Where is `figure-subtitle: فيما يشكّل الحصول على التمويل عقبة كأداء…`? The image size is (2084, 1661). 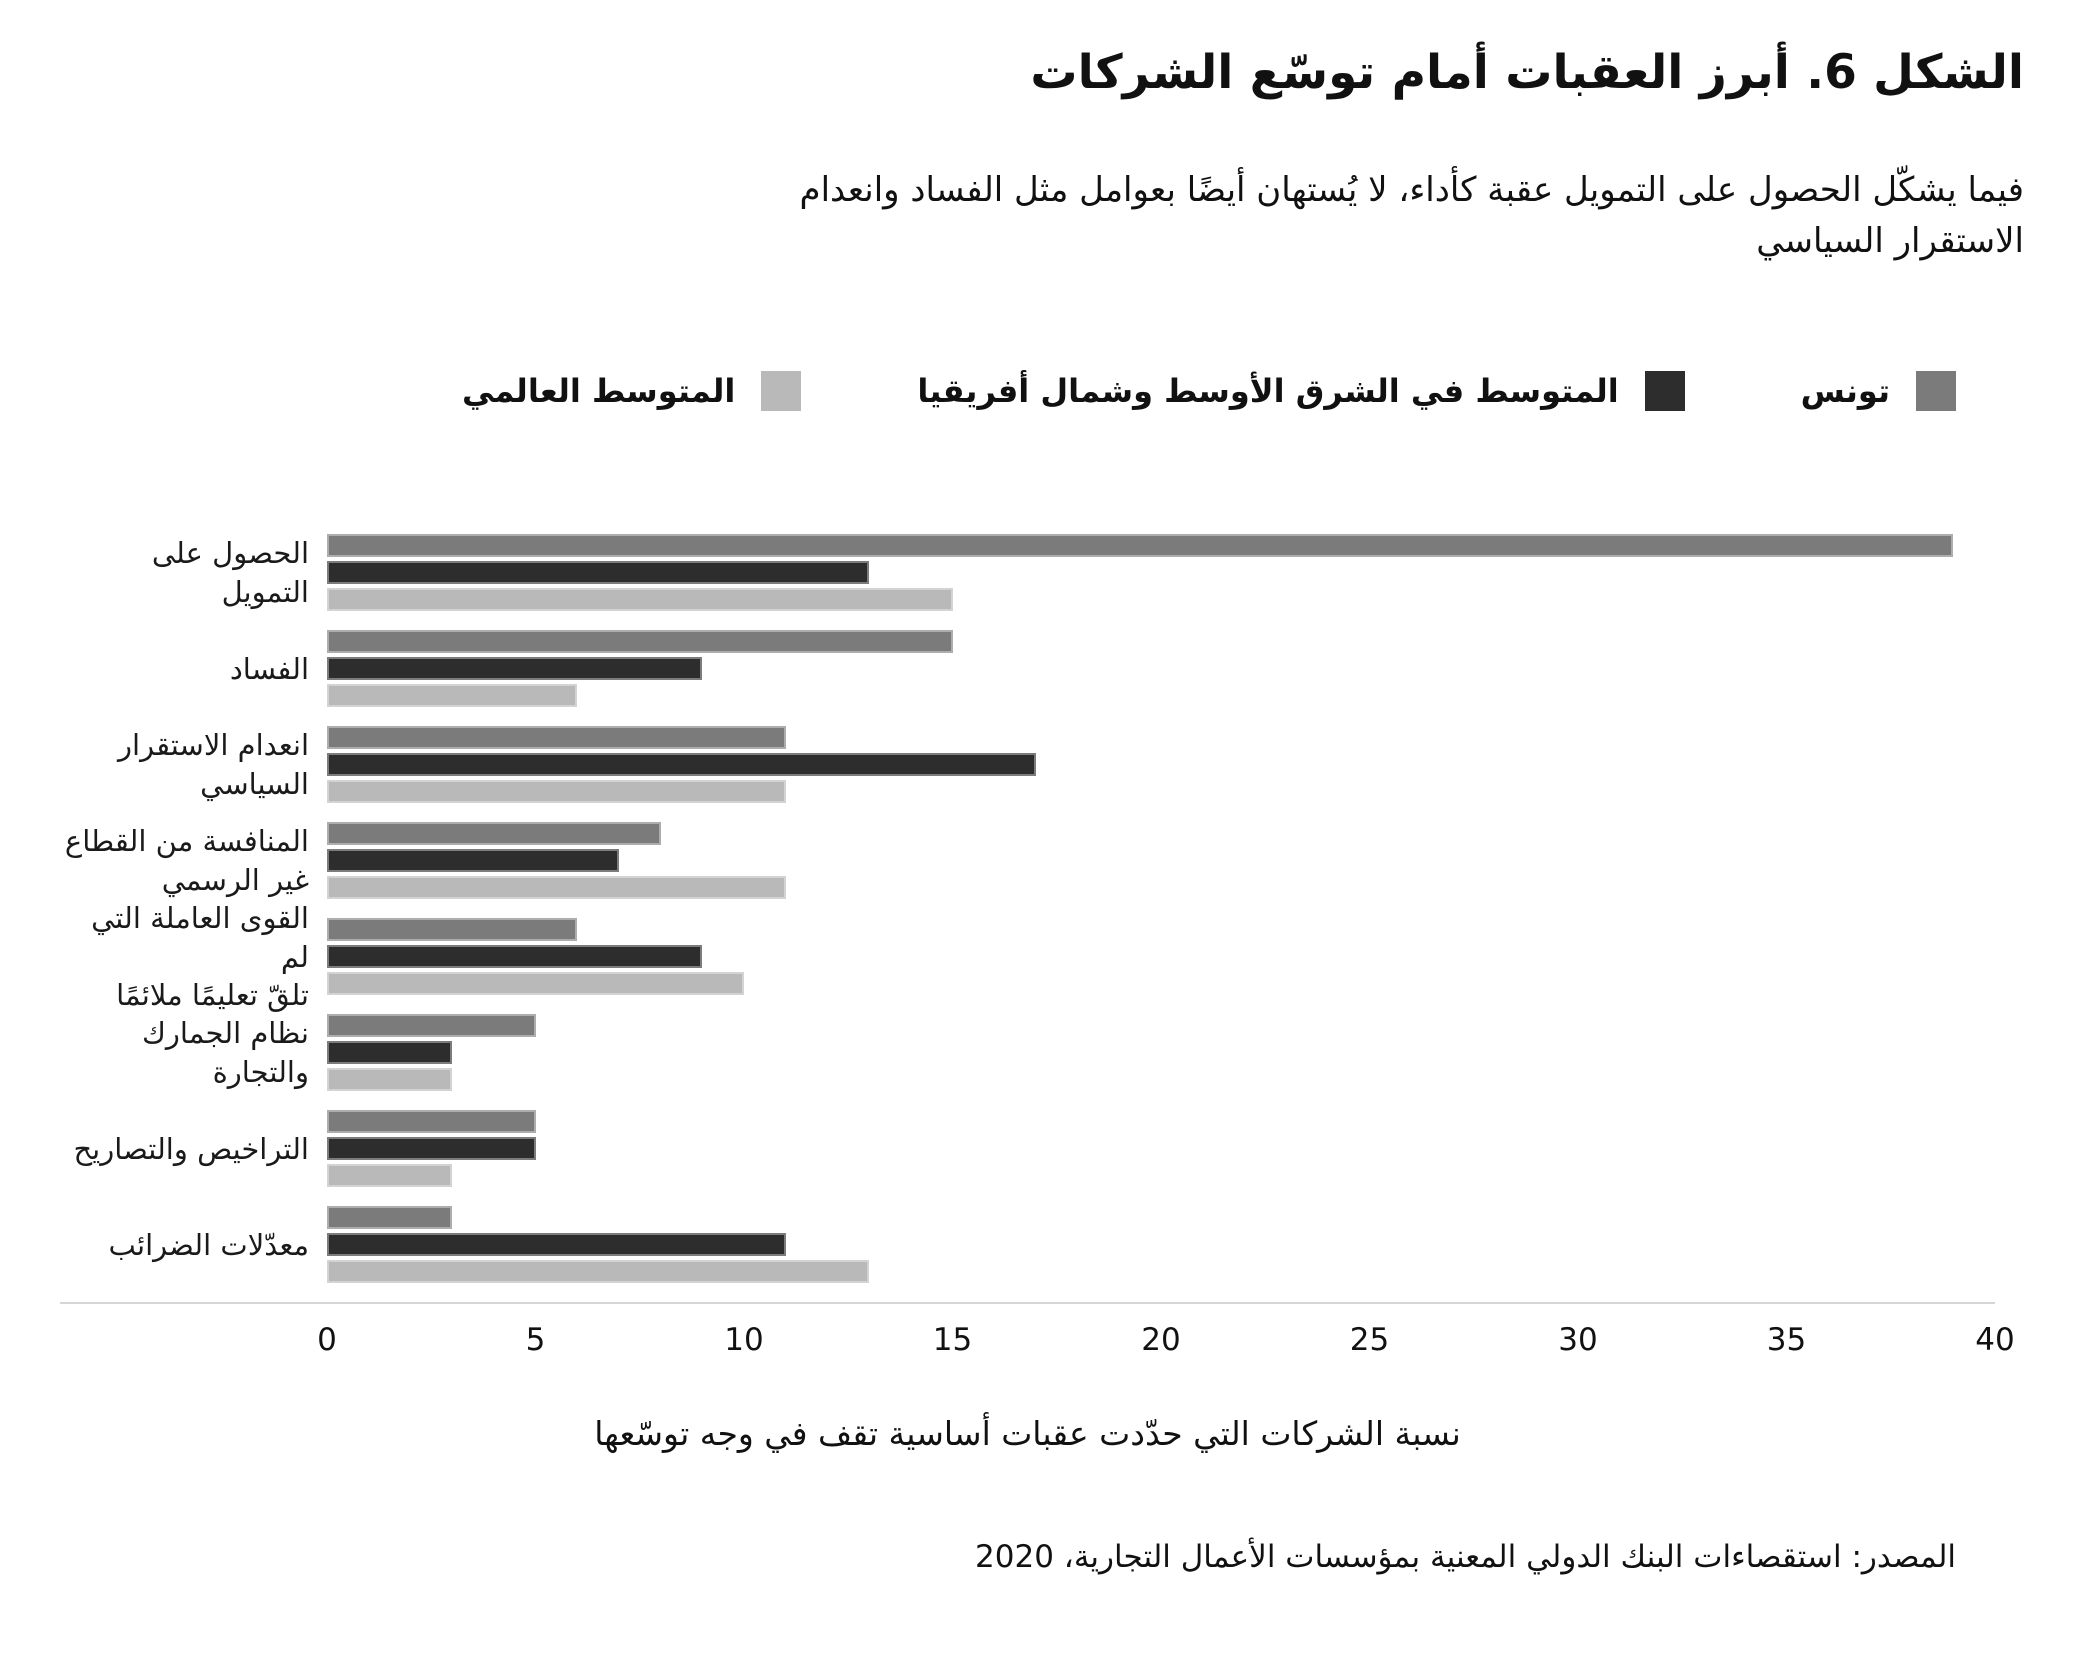 figure-subtitle: فيما يشكّل الحصول على التمويل عقبة كأداء… is located at coordinates (1411, 215).